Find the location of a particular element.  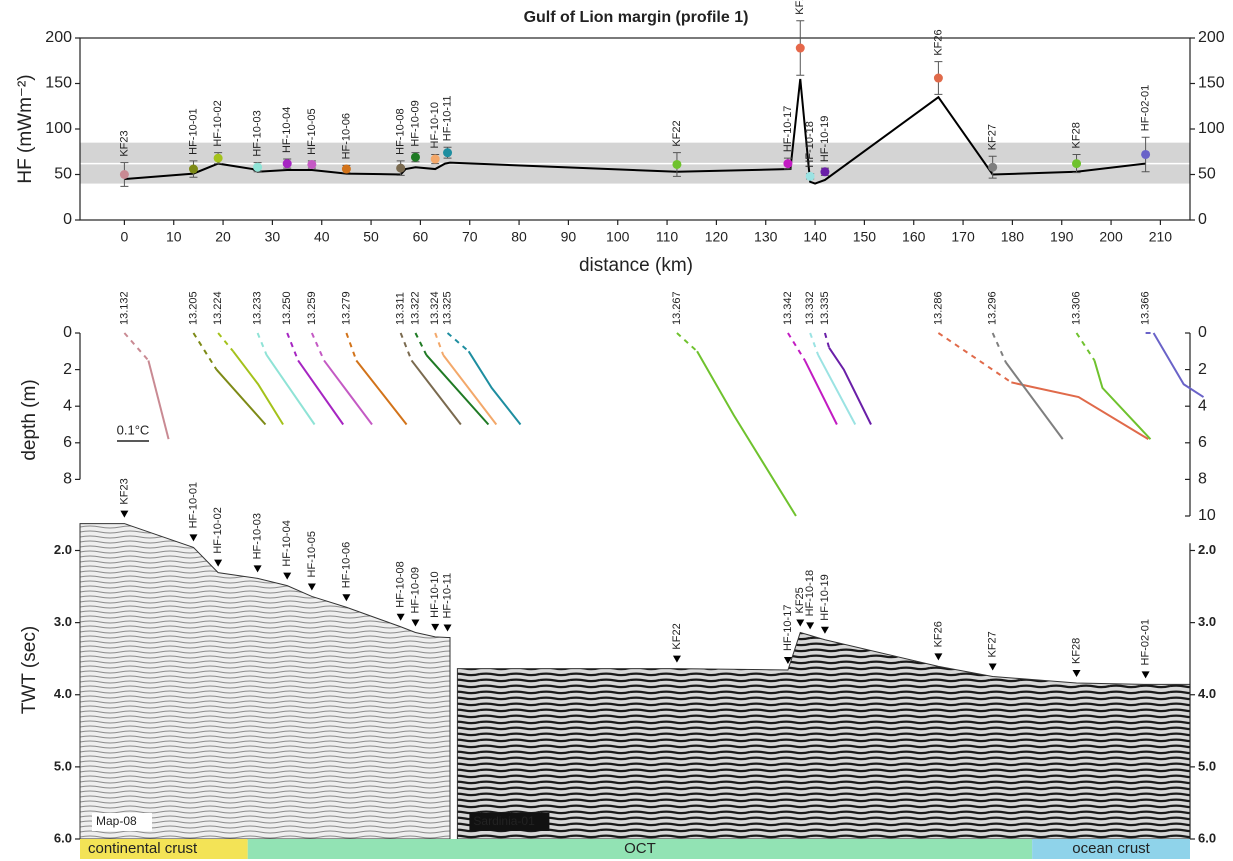

station-label: HF-10-01 is located at coordinates (193, 505).